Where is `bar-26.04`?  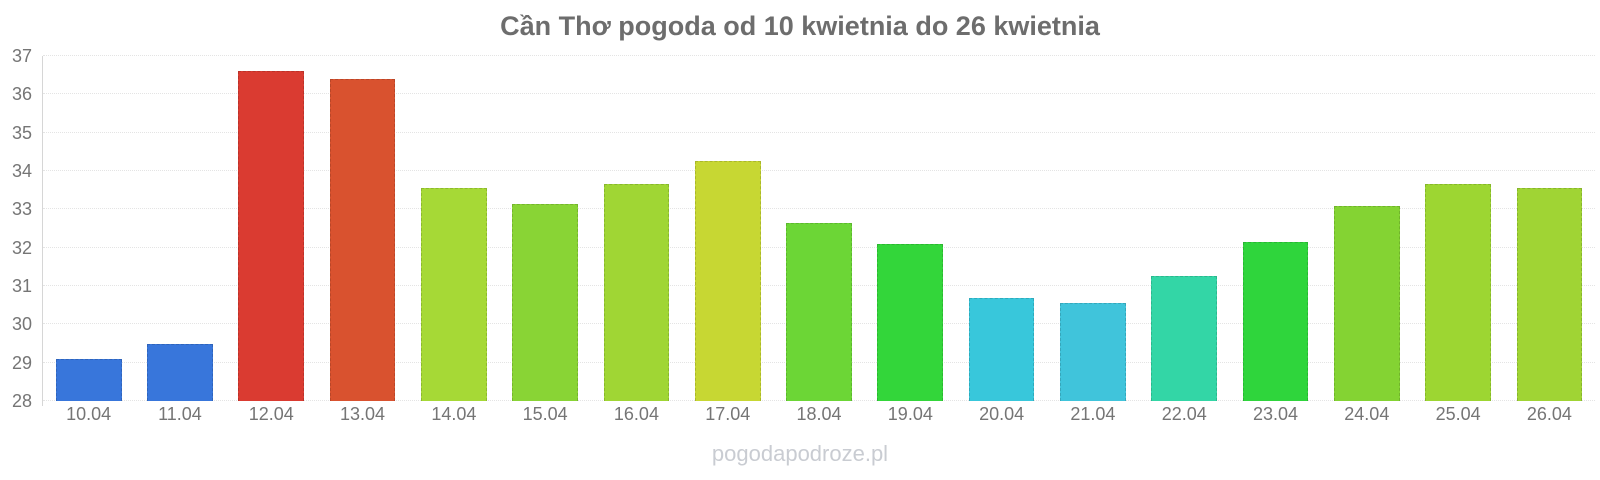
bar-26.04 is located at coordinates (1549, 294).